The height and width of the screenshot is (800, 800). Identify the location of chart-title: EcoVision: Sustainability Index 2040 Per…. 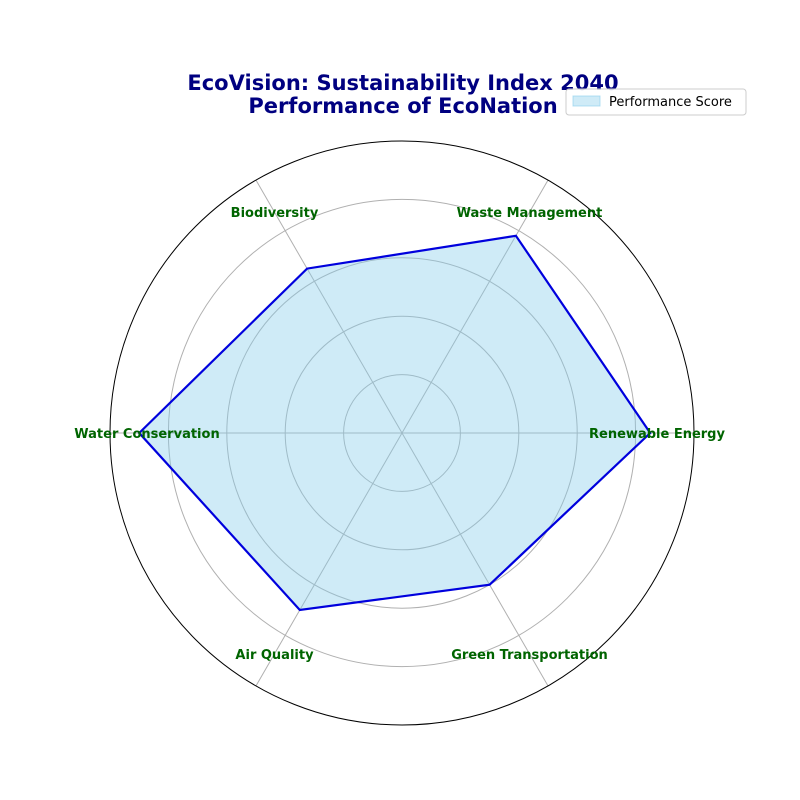
(402, 94).